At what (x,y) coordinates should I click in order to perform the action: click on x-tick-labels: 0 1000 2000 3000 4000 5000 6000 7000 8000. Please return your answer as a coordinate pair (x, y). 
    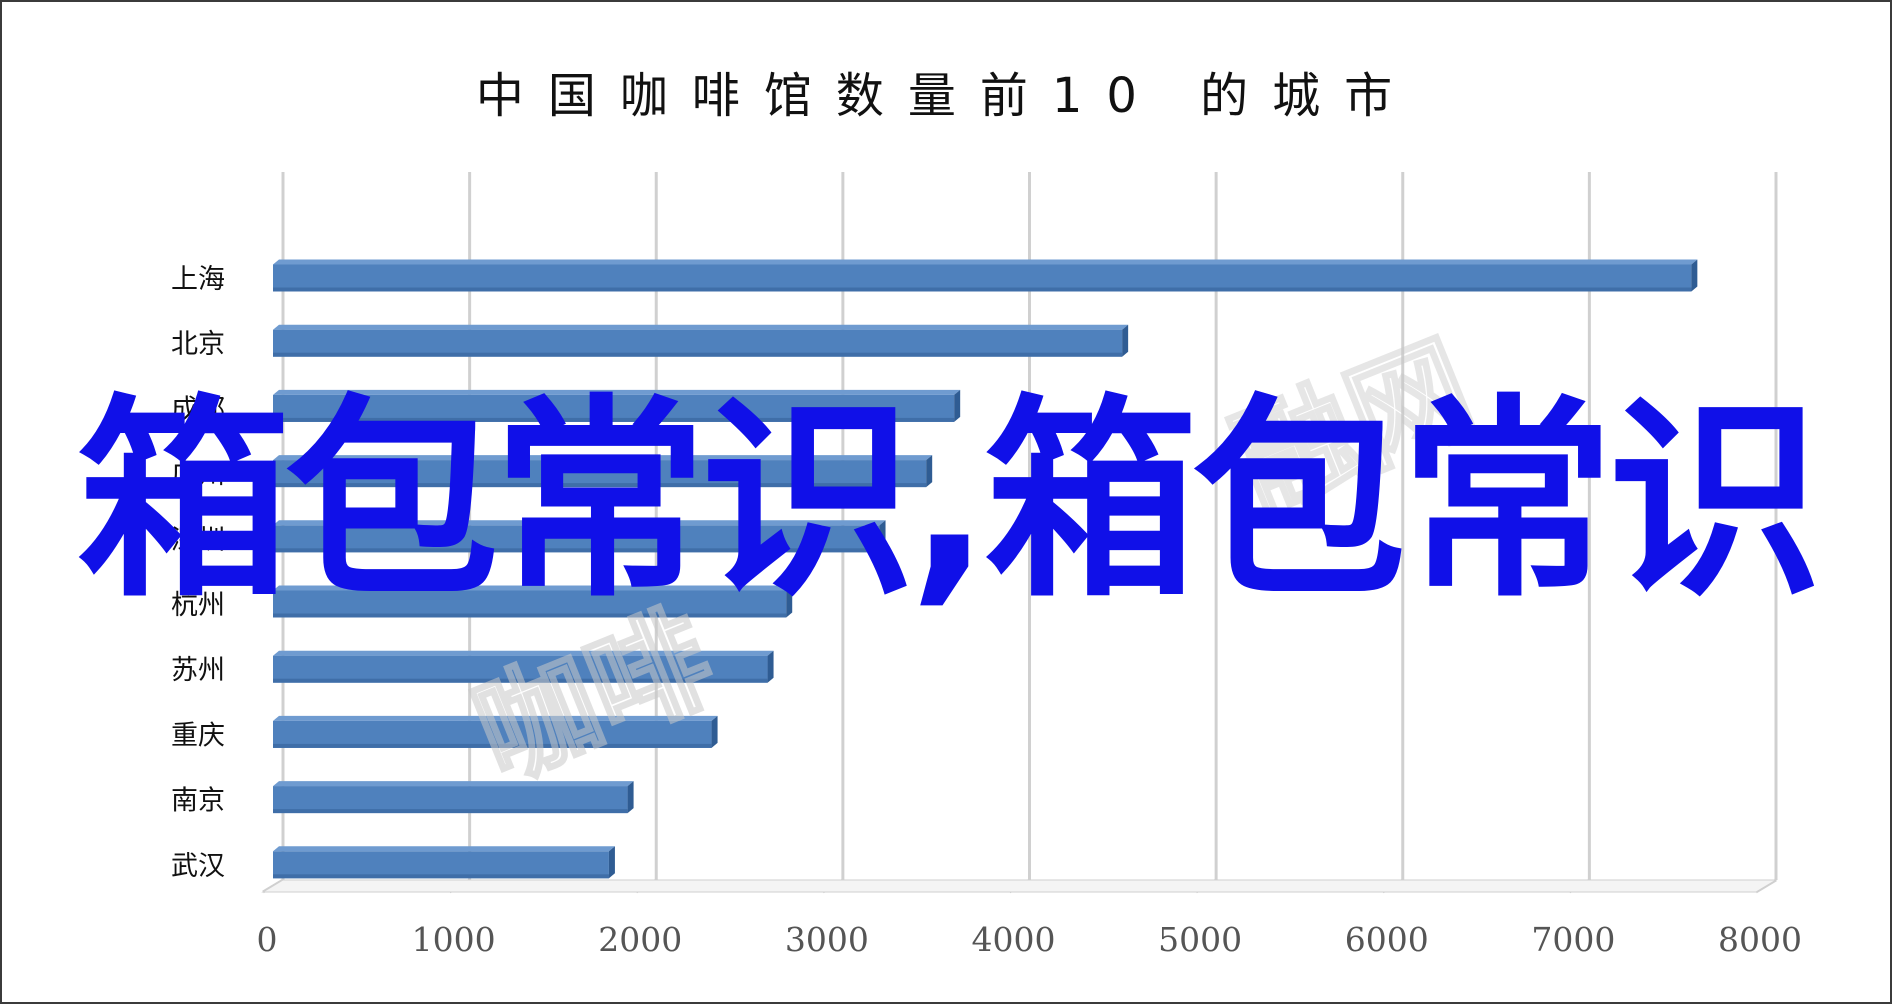
    Looking at the image, I should click on (1029, 939).